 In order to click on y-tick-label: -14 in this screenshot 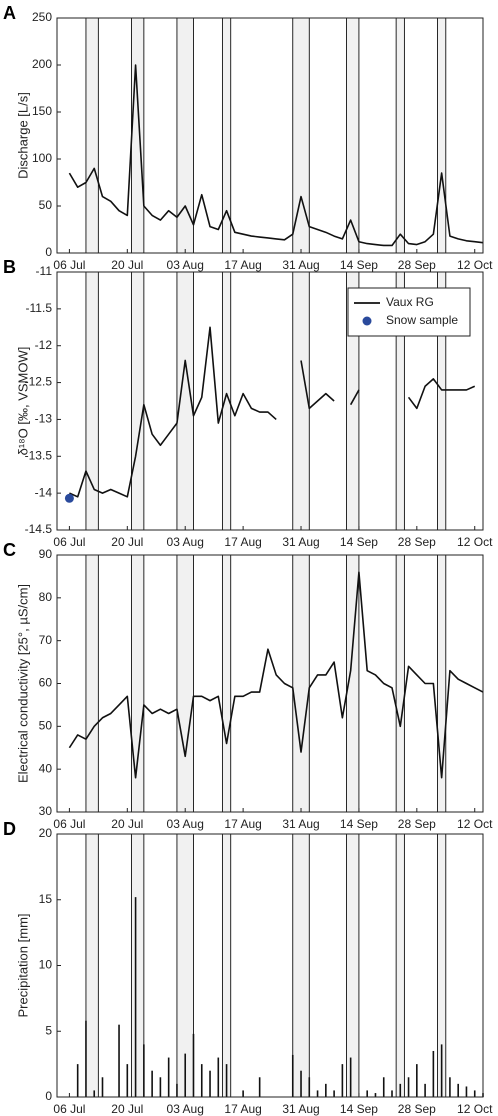, I will do `click(44, 492)`.